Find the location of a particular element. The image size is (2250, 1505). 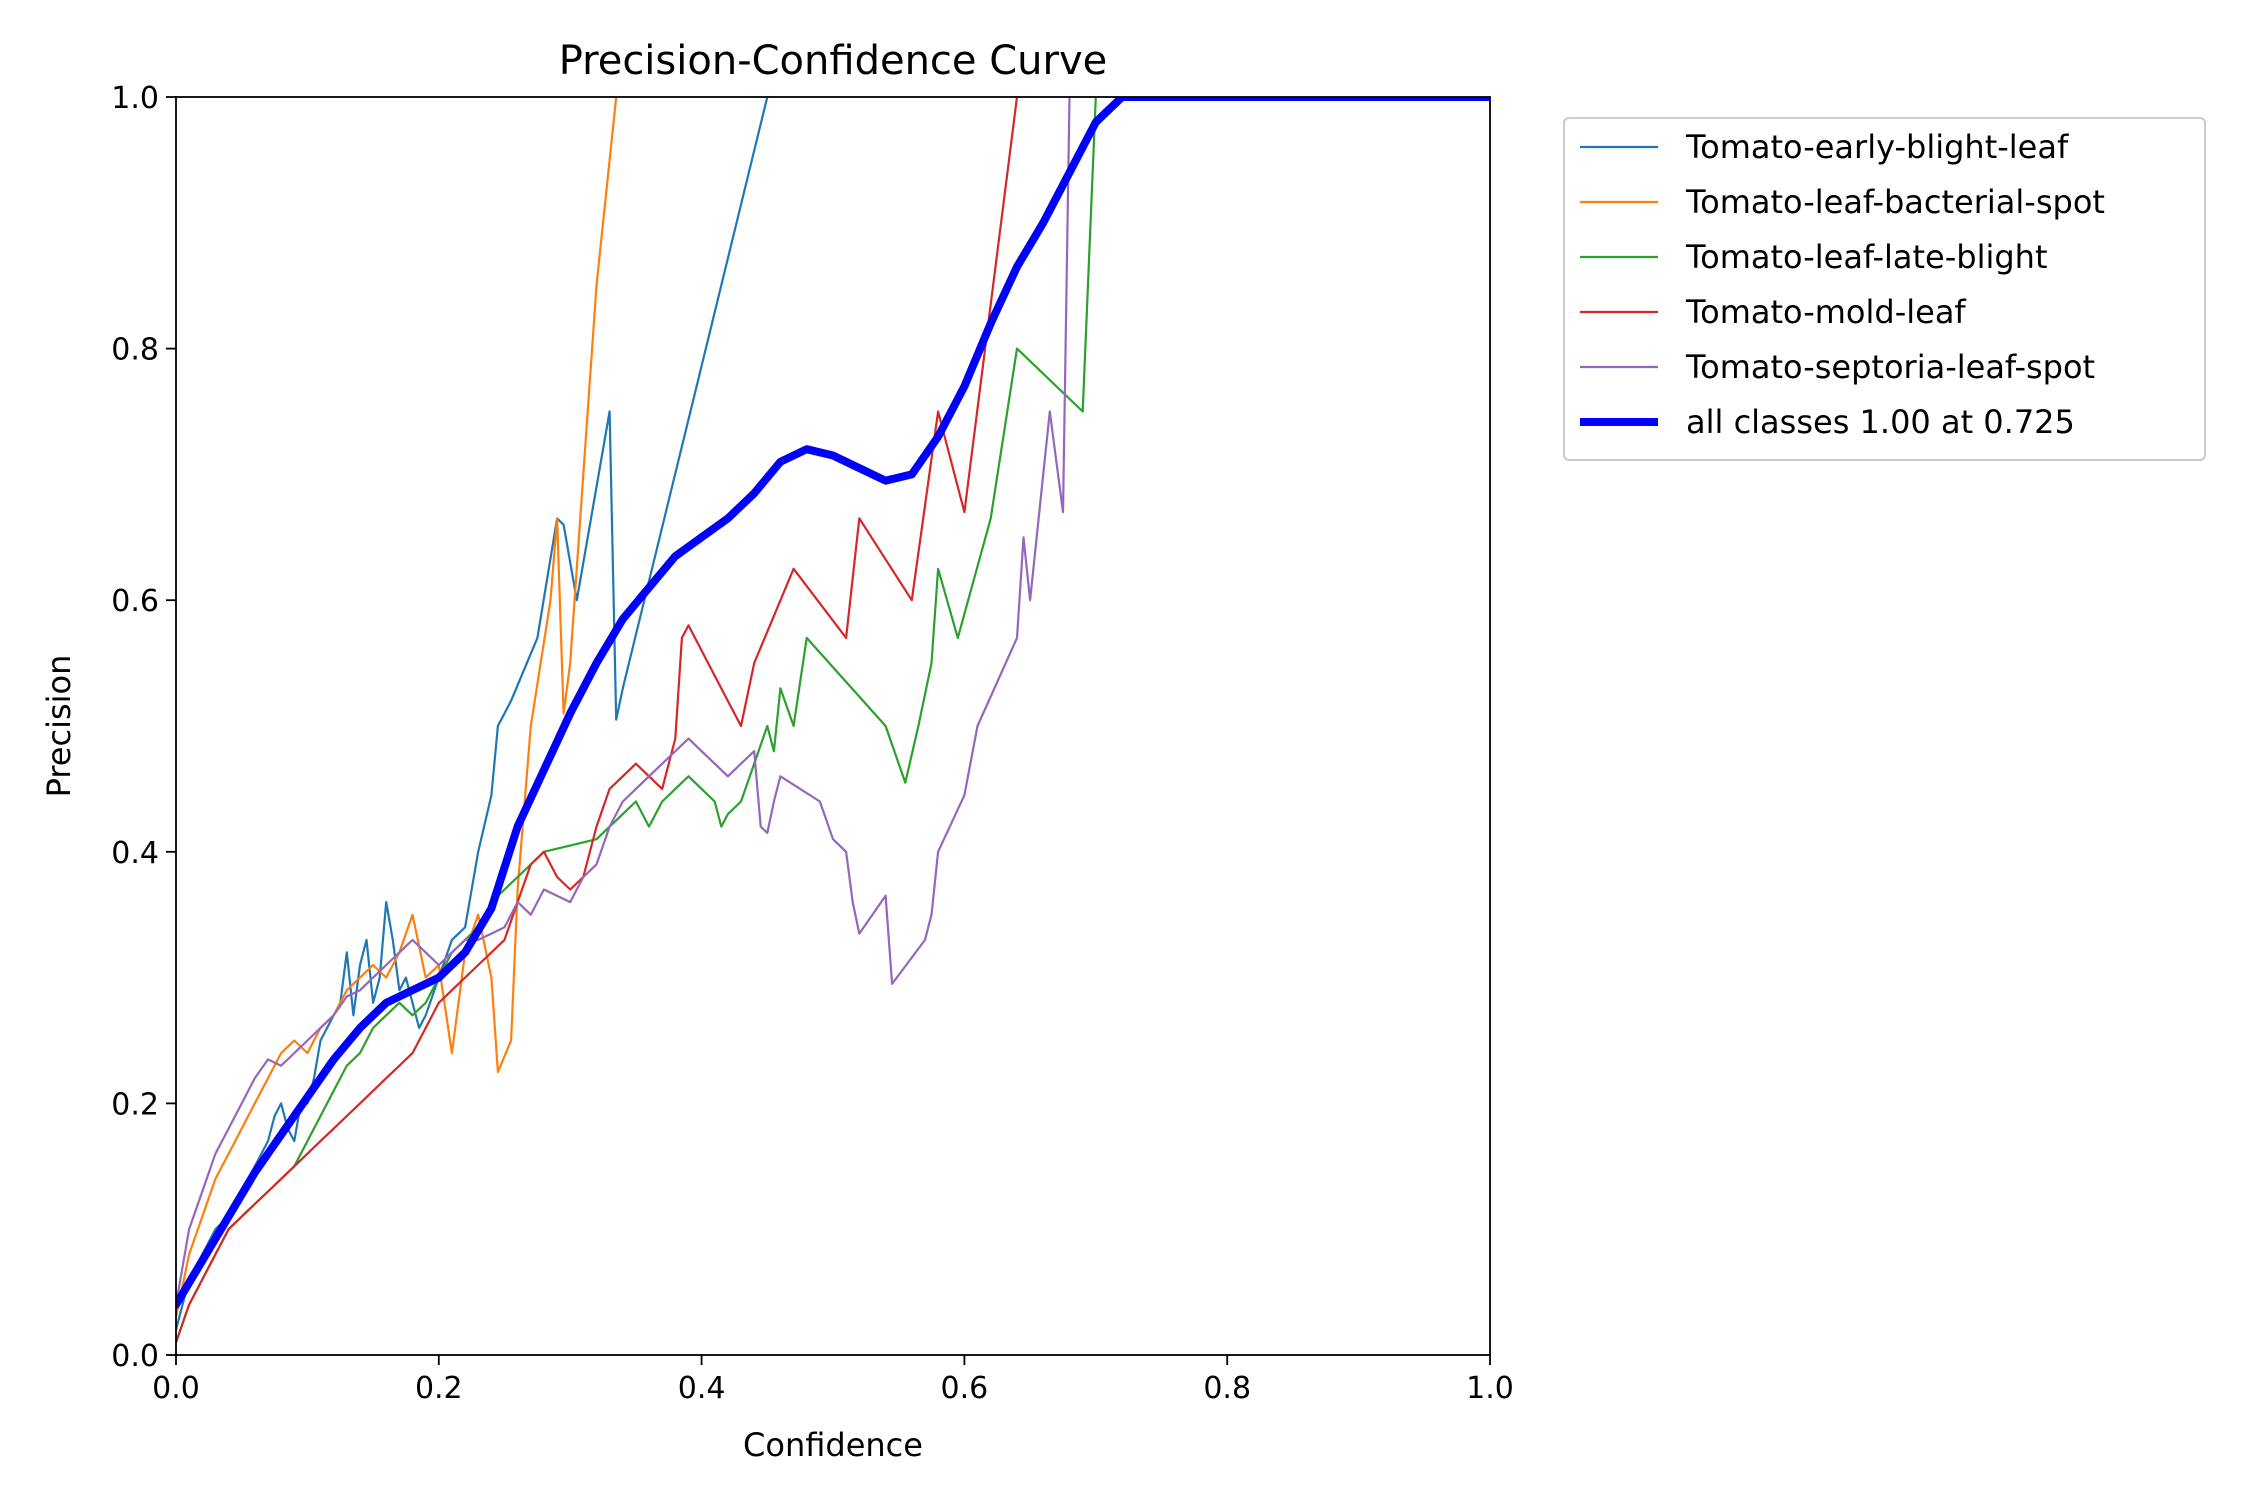

x-axis-label: Confidence is located at coordinates (833, 1445).